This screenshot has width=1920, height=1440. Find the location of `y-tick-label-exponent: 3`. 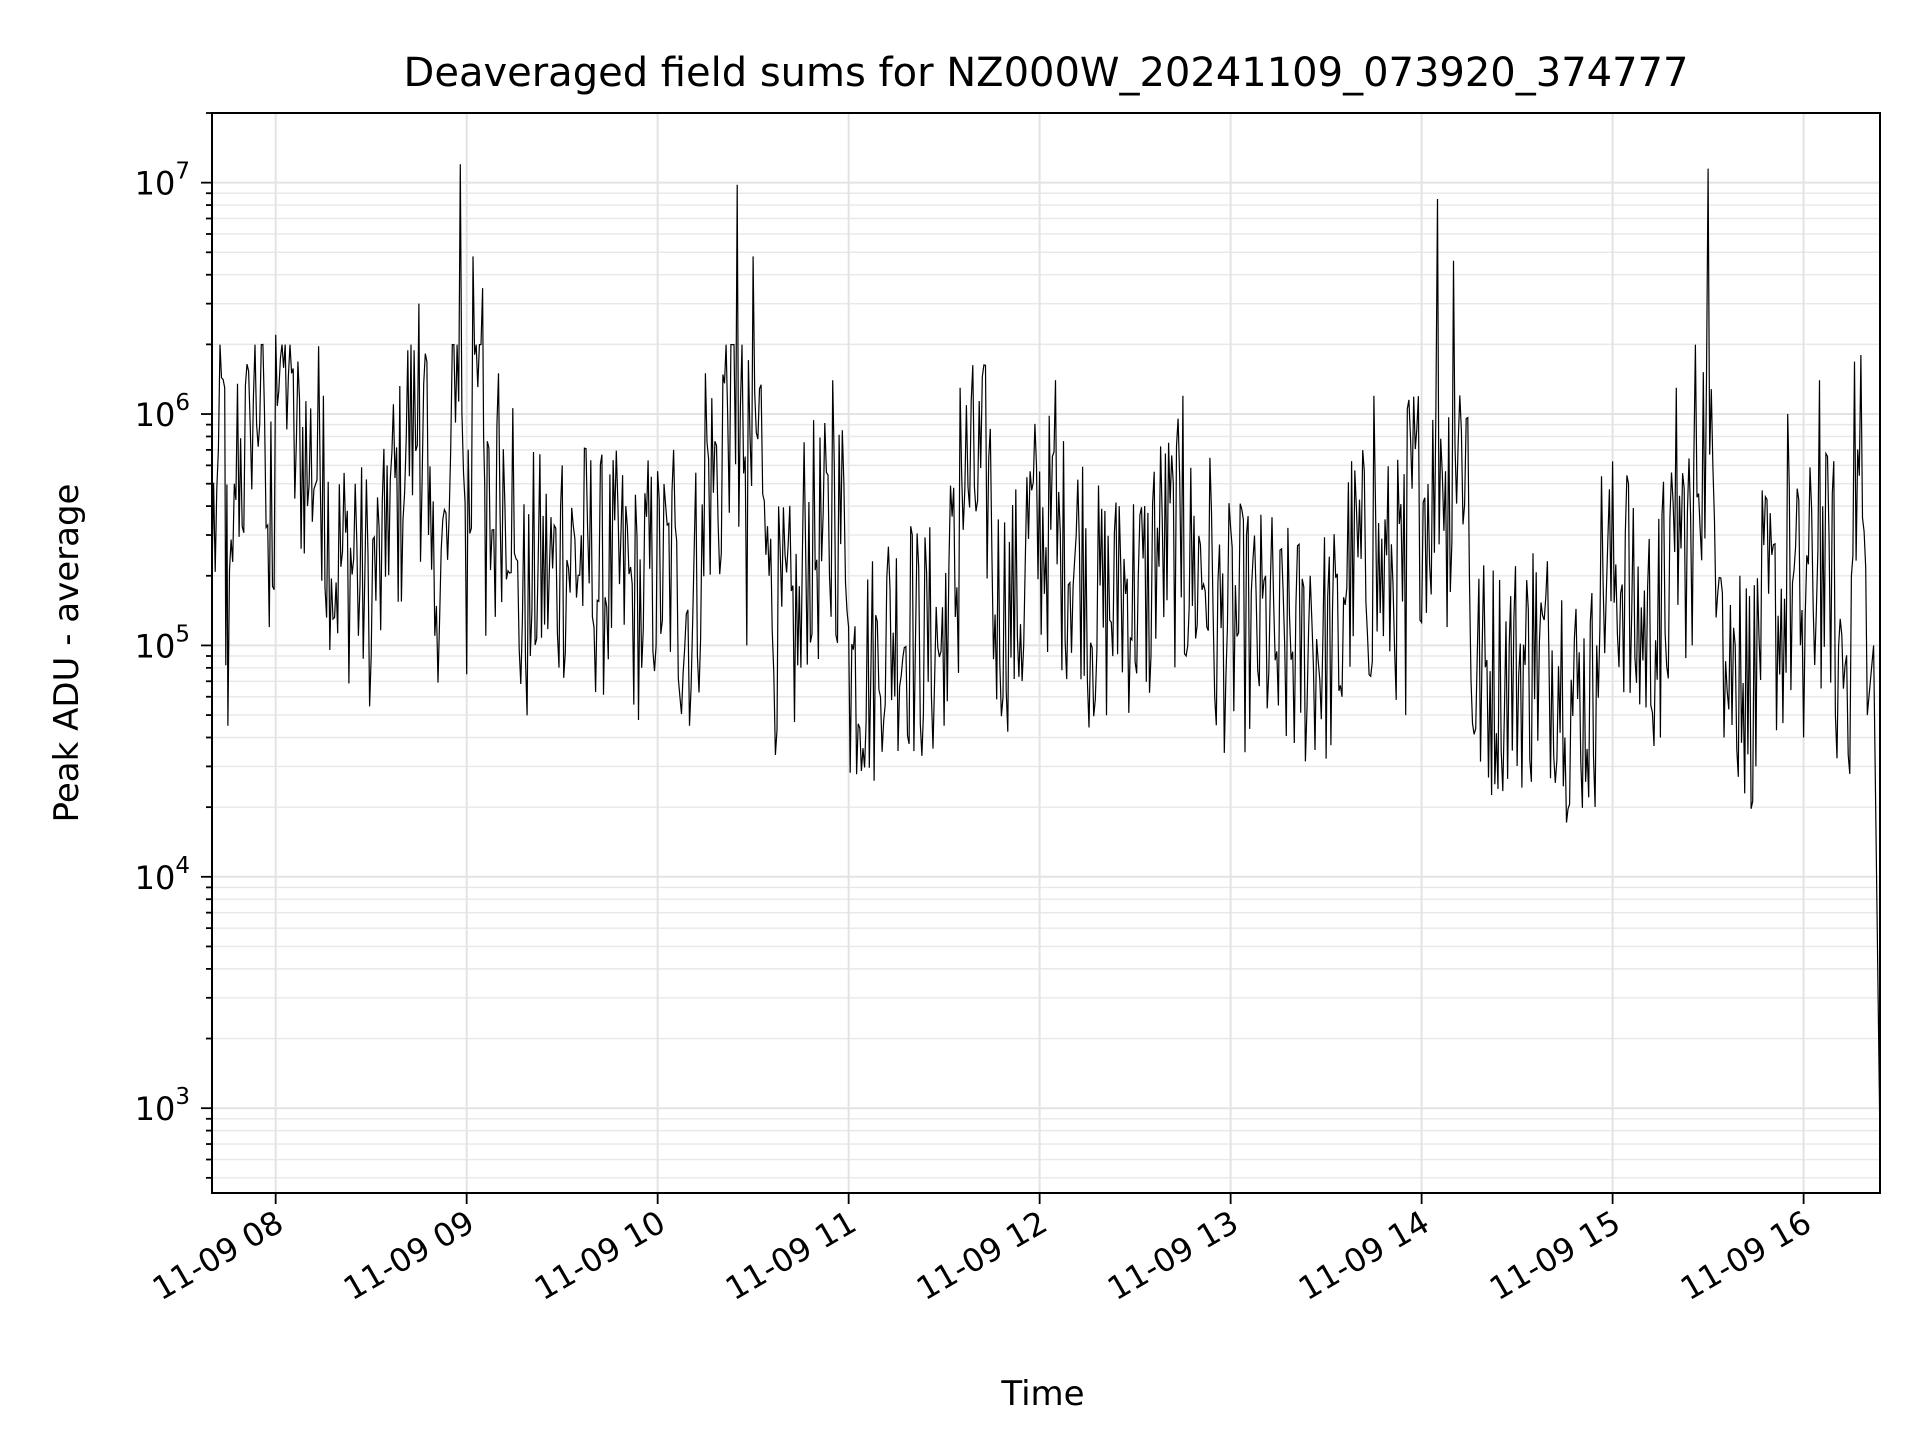

y-tick-label-exponent: 3 is located at coordinates (182, 1097).